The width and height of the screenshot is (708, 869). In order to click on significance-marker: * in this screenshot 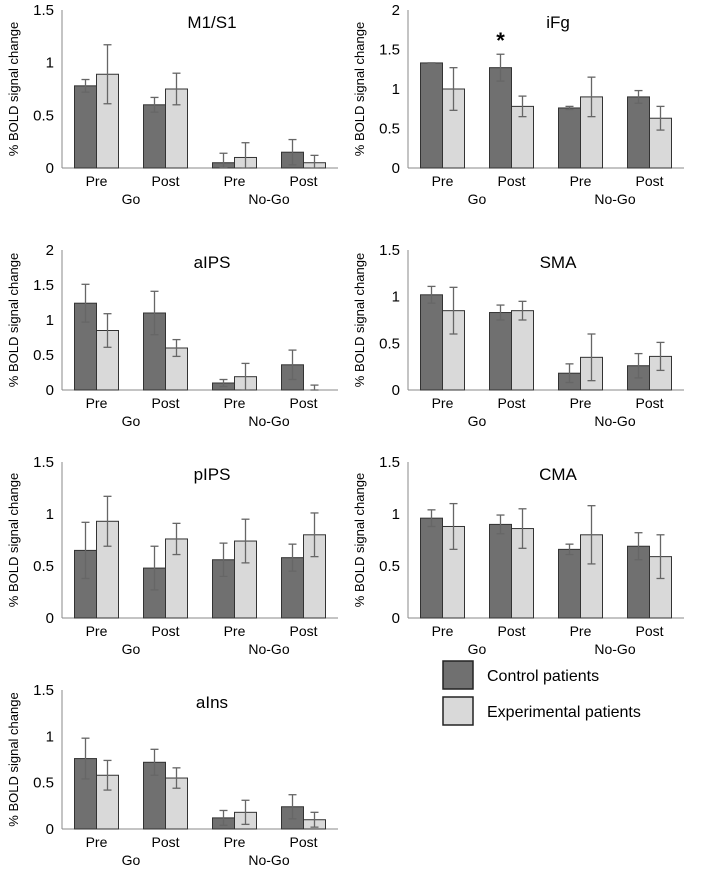, I will do `click(500, 40)`.